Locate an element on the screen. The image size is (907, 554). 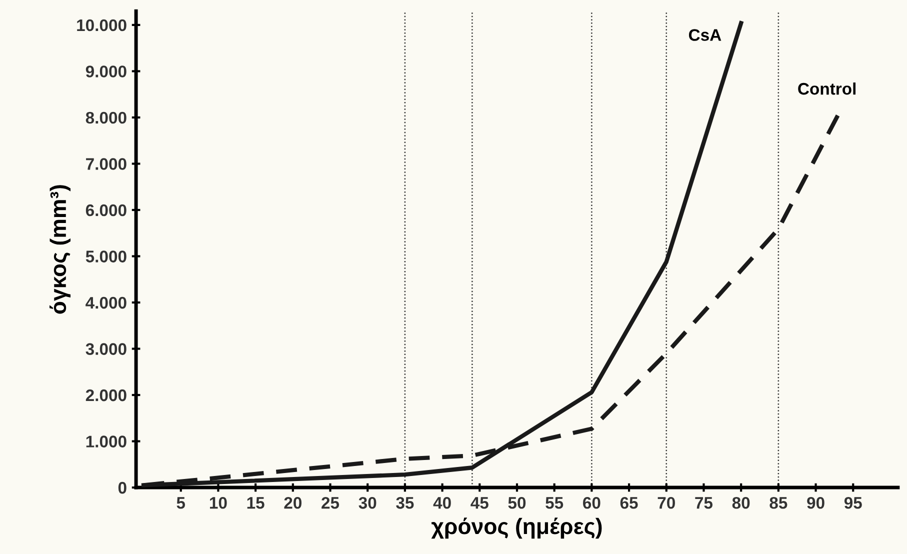
y-tick-label: 10.000 is located at coordinates (101, 25).